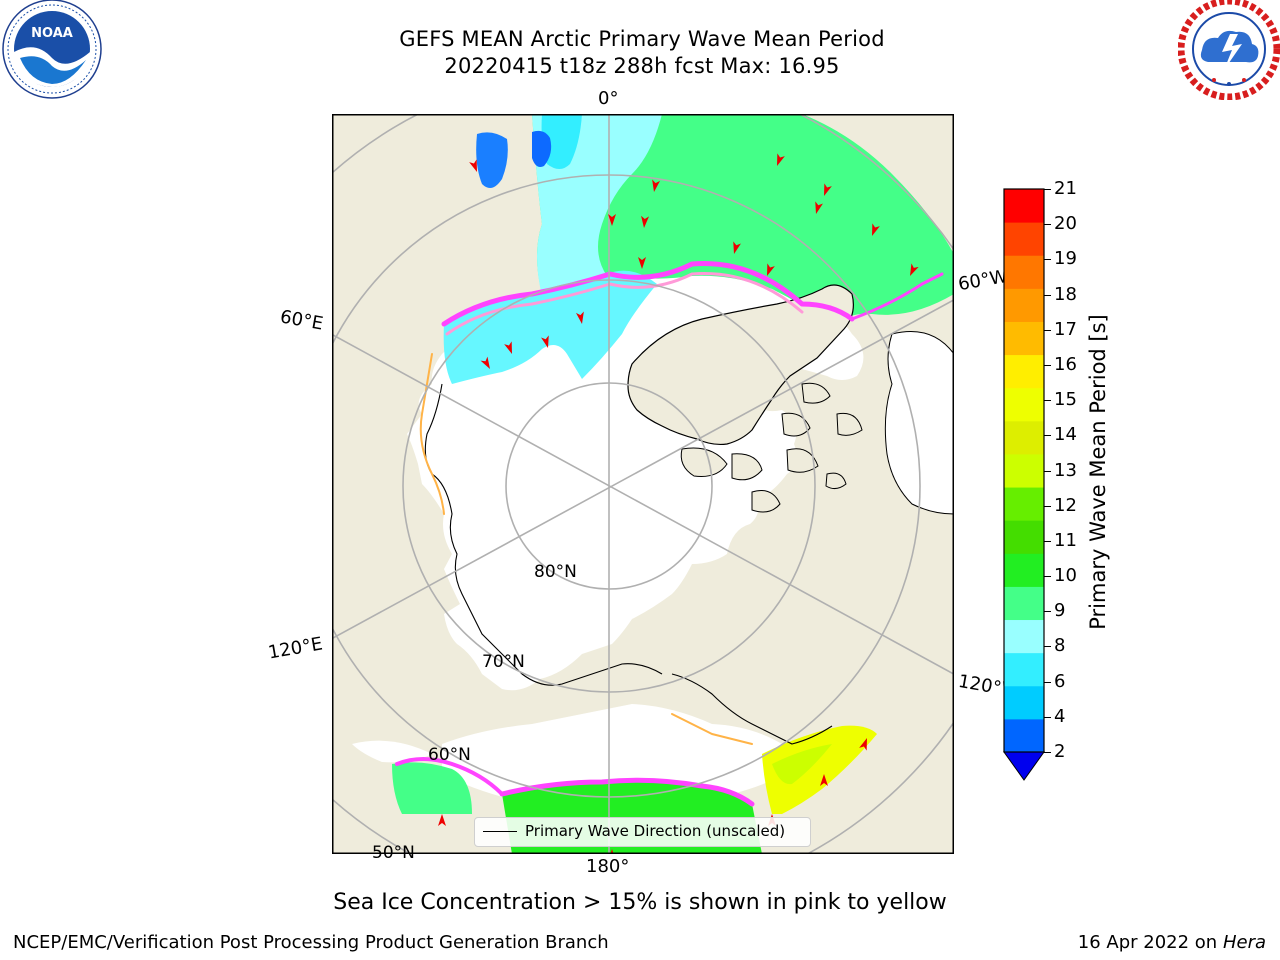 The height and width of the screenshot is (960, 1280). Describe the element at coordinates (1065, 188) in the screenshot. I see `colorbar-tick-label: 21` at that location.